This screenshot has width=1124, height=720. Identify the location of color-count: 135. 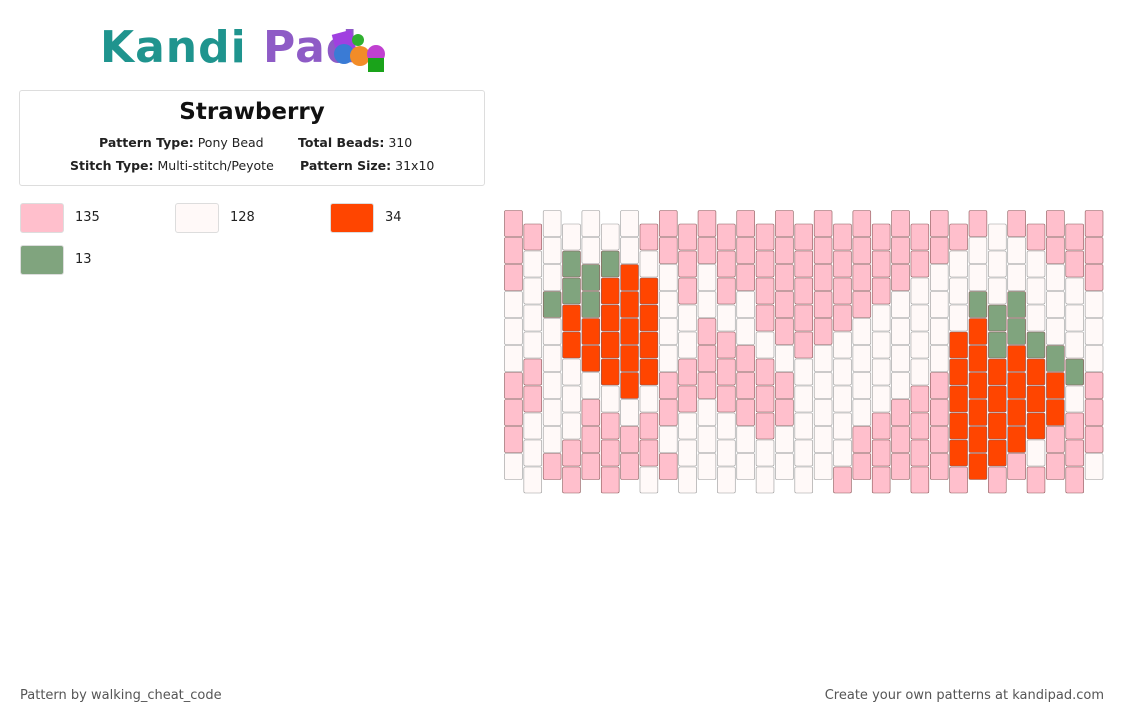
(87, 217).